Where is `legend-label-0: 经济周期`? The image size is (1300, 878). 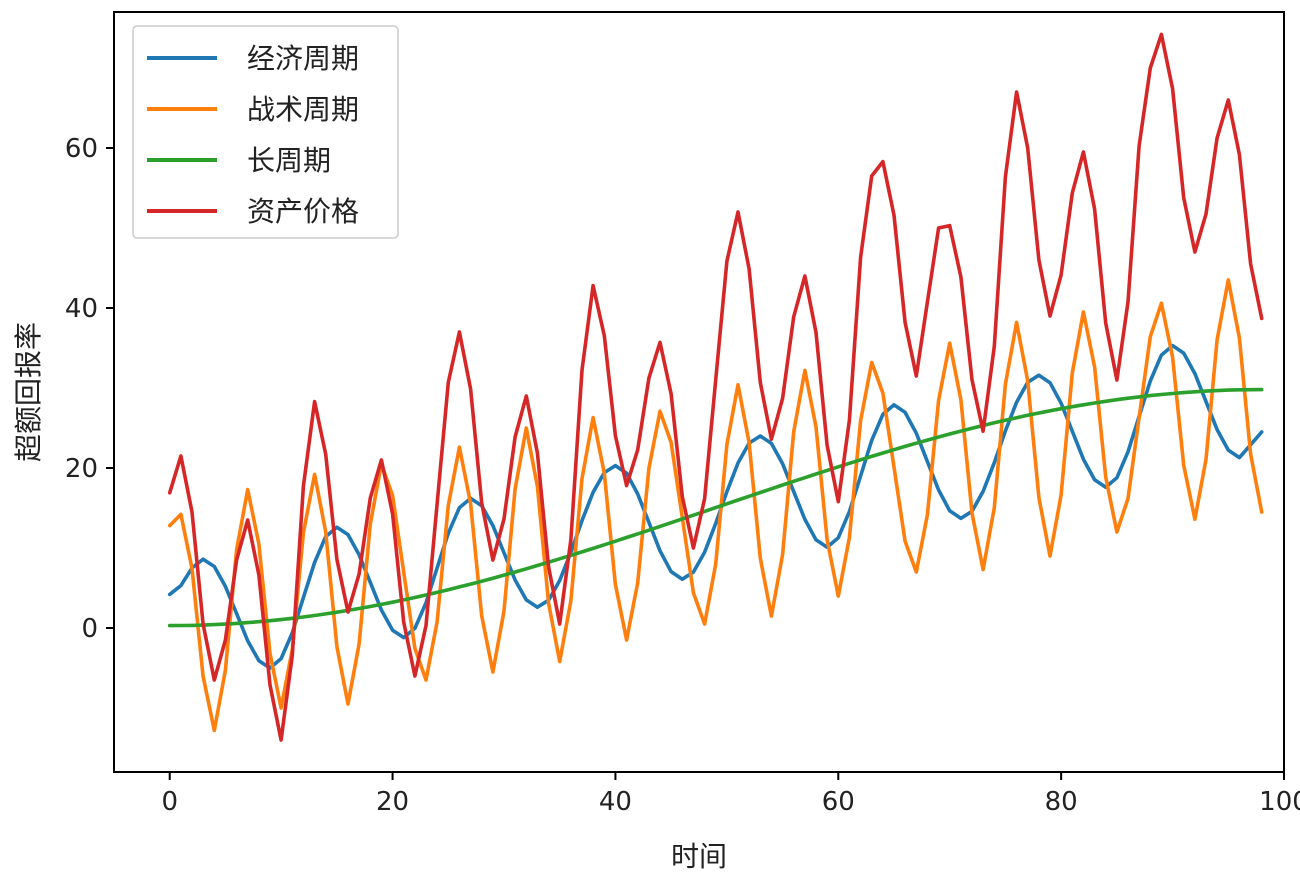
legend-label-0: 经济周期 is located at coordinates (303, 58).